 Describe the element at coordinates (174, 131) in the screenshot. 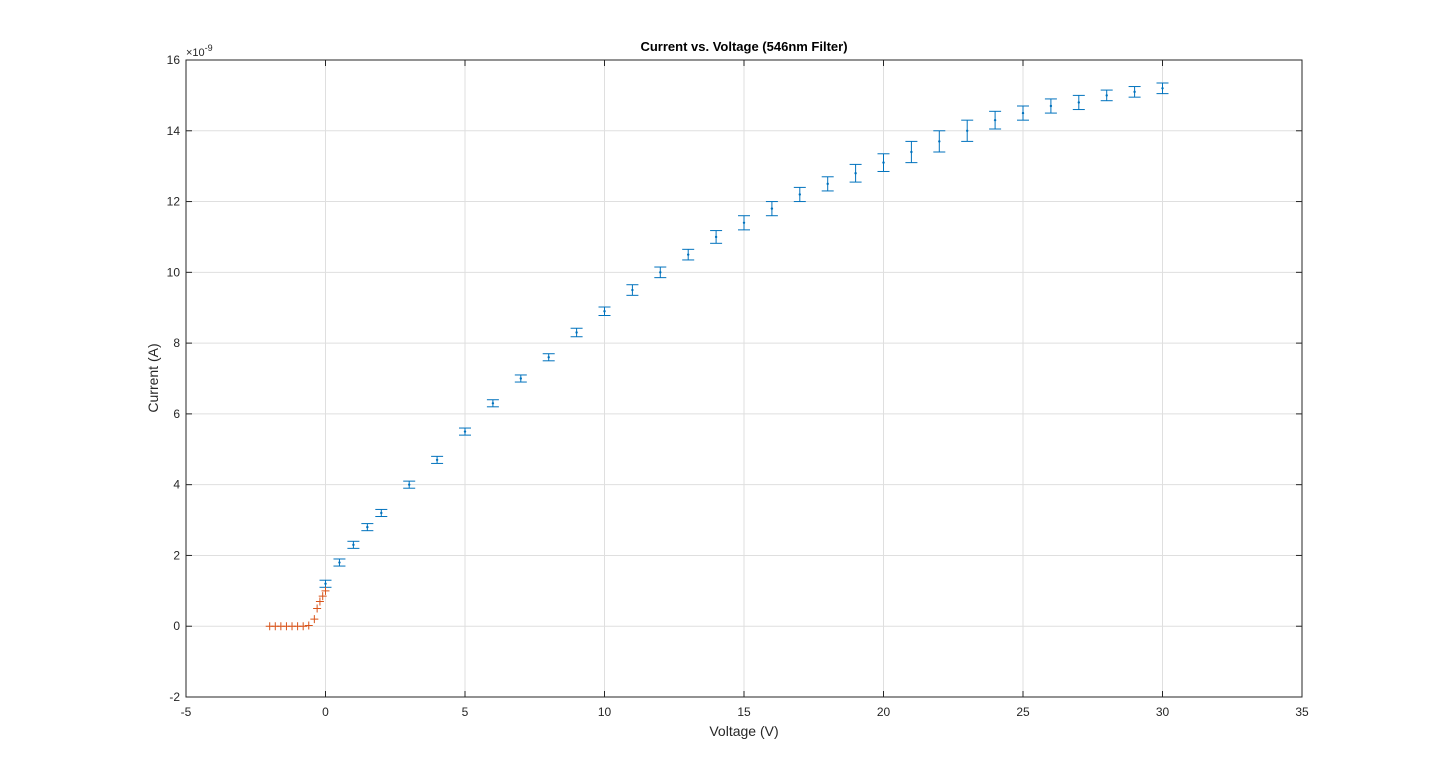

I see `y-tick-label: 14` at that location.